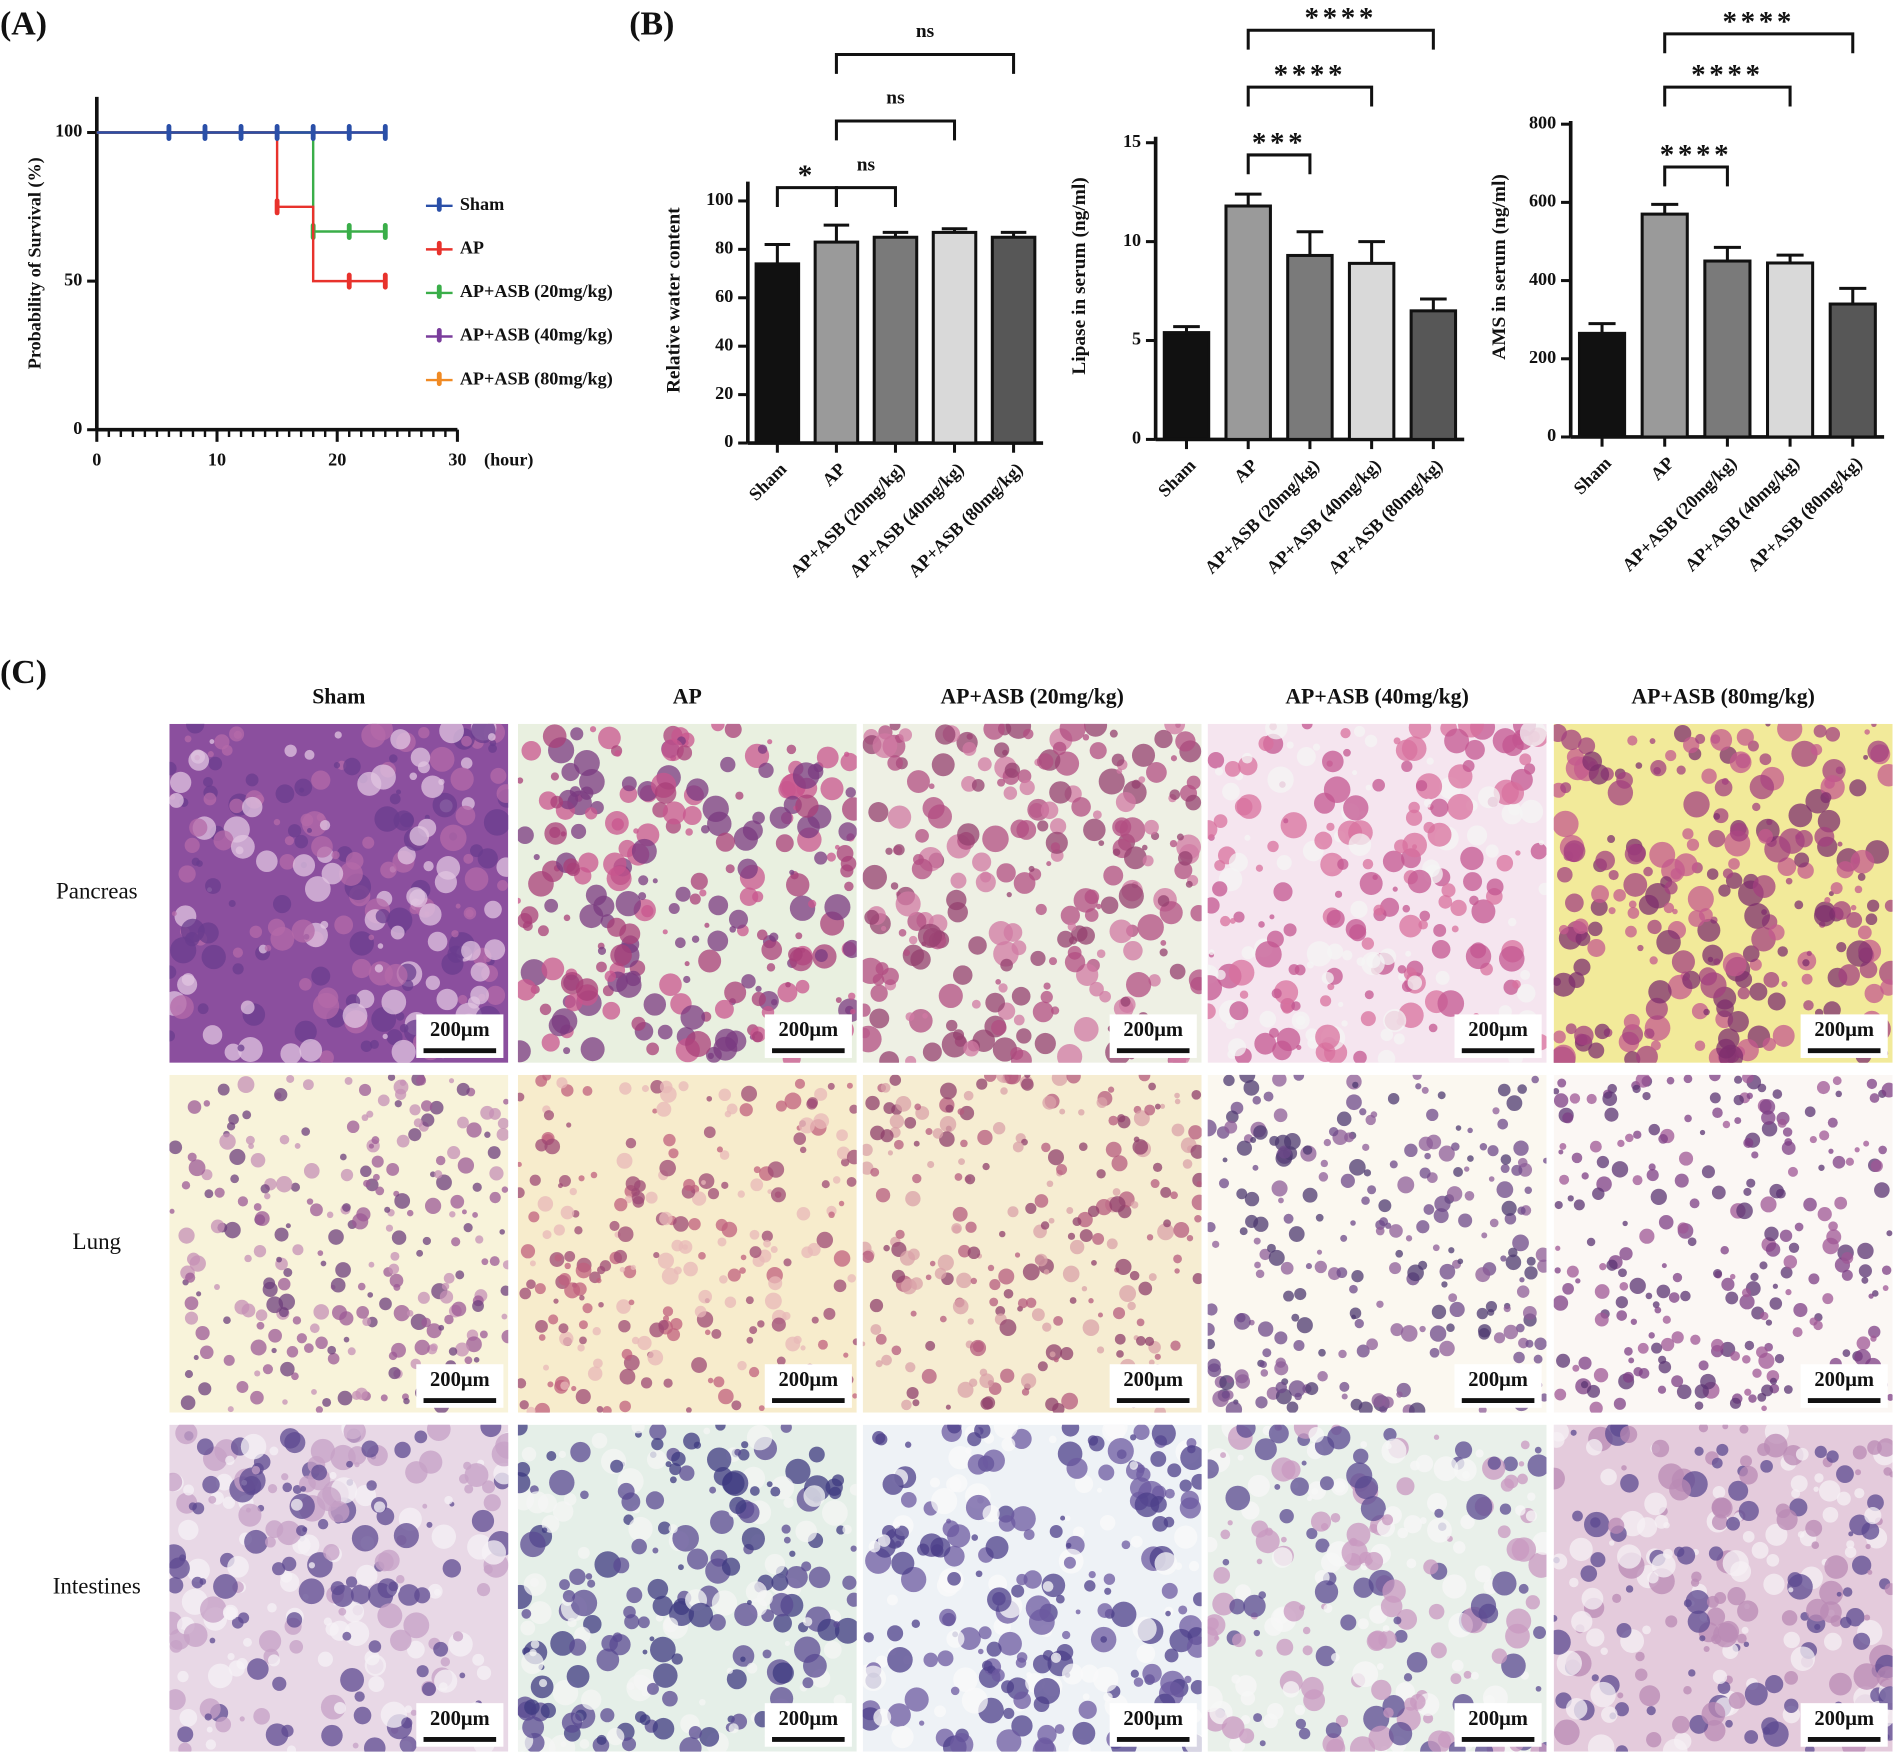  What do you see at coordinates (1742, 514) in the screenshot?
I see `x-tick-label: AP+ASB (40mg/kg)` at bounding box center [1742, 514].